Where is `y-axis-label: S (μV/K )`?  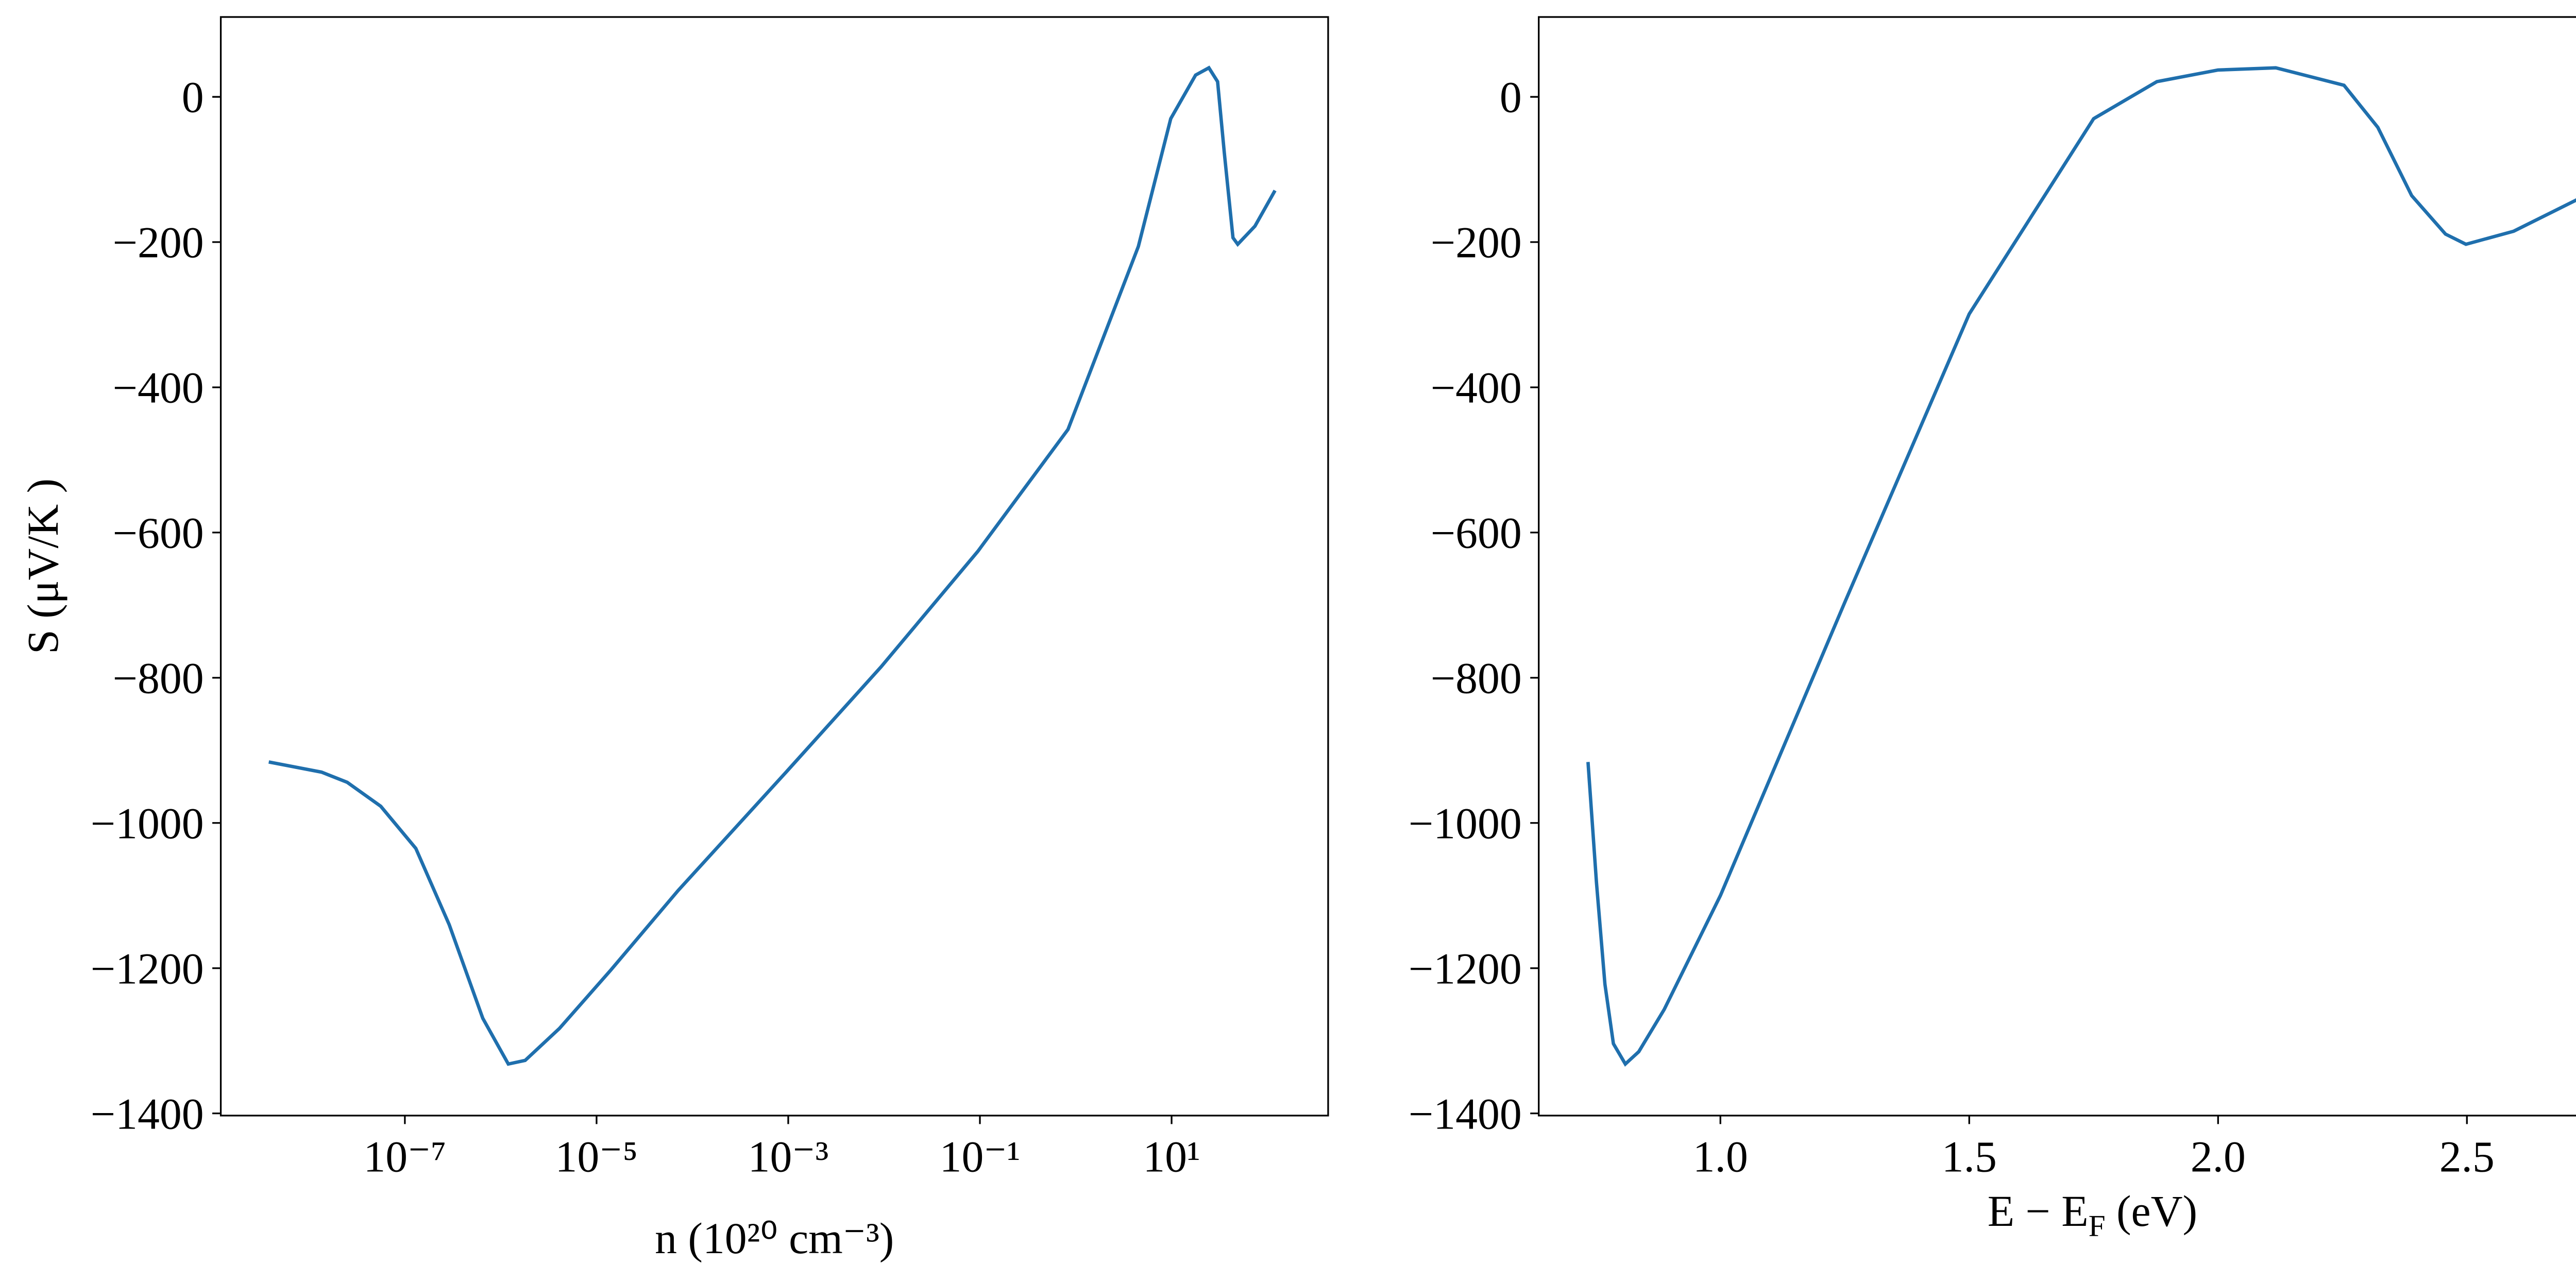
y-axis-label: S (μV/K ) is located at coordinates (43, 566).